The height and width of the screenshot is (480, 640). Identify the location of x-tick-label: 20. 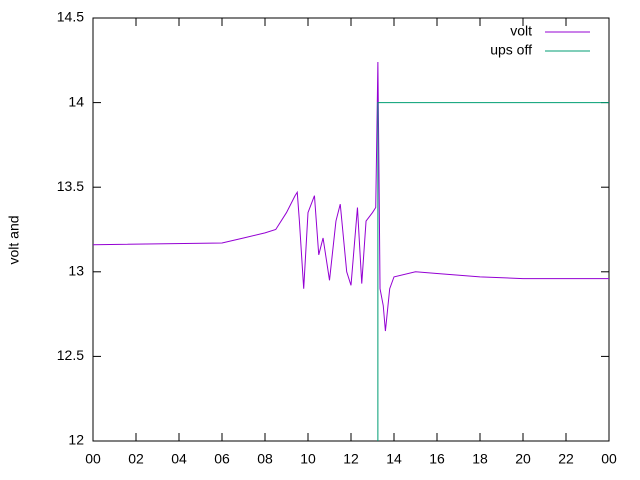
(523, 459).